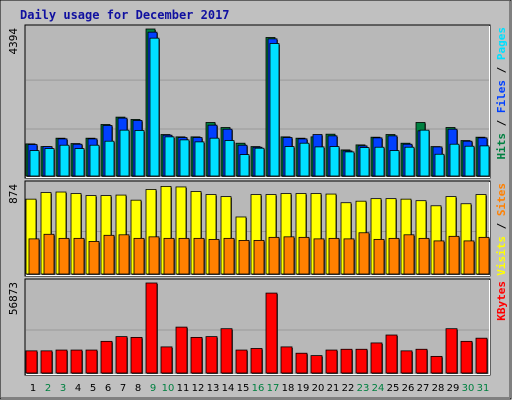 The image size is (512, 400). What do you see at coordinates (125, 15) in the screenshot?
I see `chart-title: Daily usage for December 2017` at bounding box center [125, 15].